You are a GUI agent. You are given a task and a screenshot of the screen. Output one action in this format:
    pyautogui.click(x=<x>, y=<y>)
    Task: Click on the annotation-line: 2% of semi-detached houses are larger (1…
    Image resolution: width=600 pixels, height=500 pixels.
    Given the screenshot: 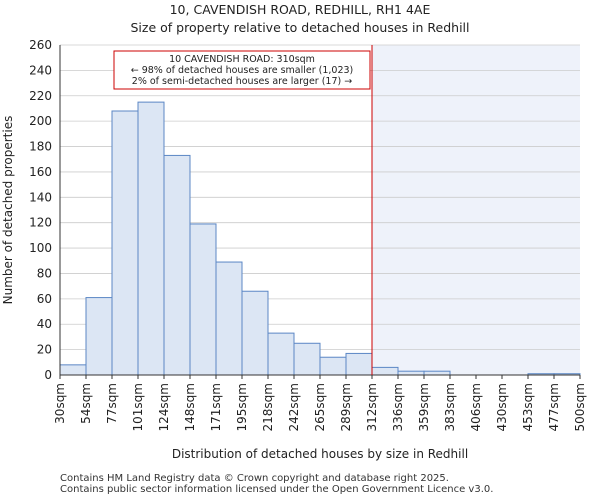 What is the action you would take?
    pyautogui.click(x=242, y=81)
    